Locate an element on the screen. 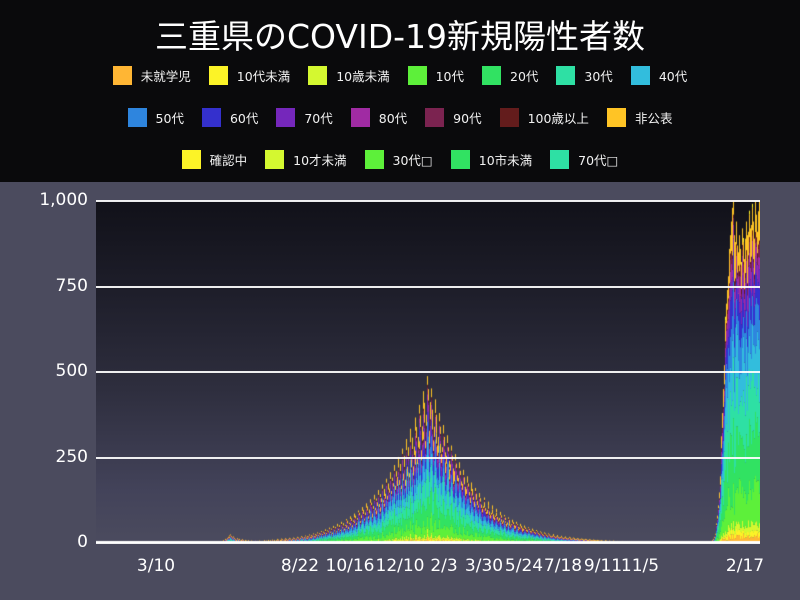 The image size is (800, 600). y-axis-tick-label: 750 is located at coordinates (71, 285).